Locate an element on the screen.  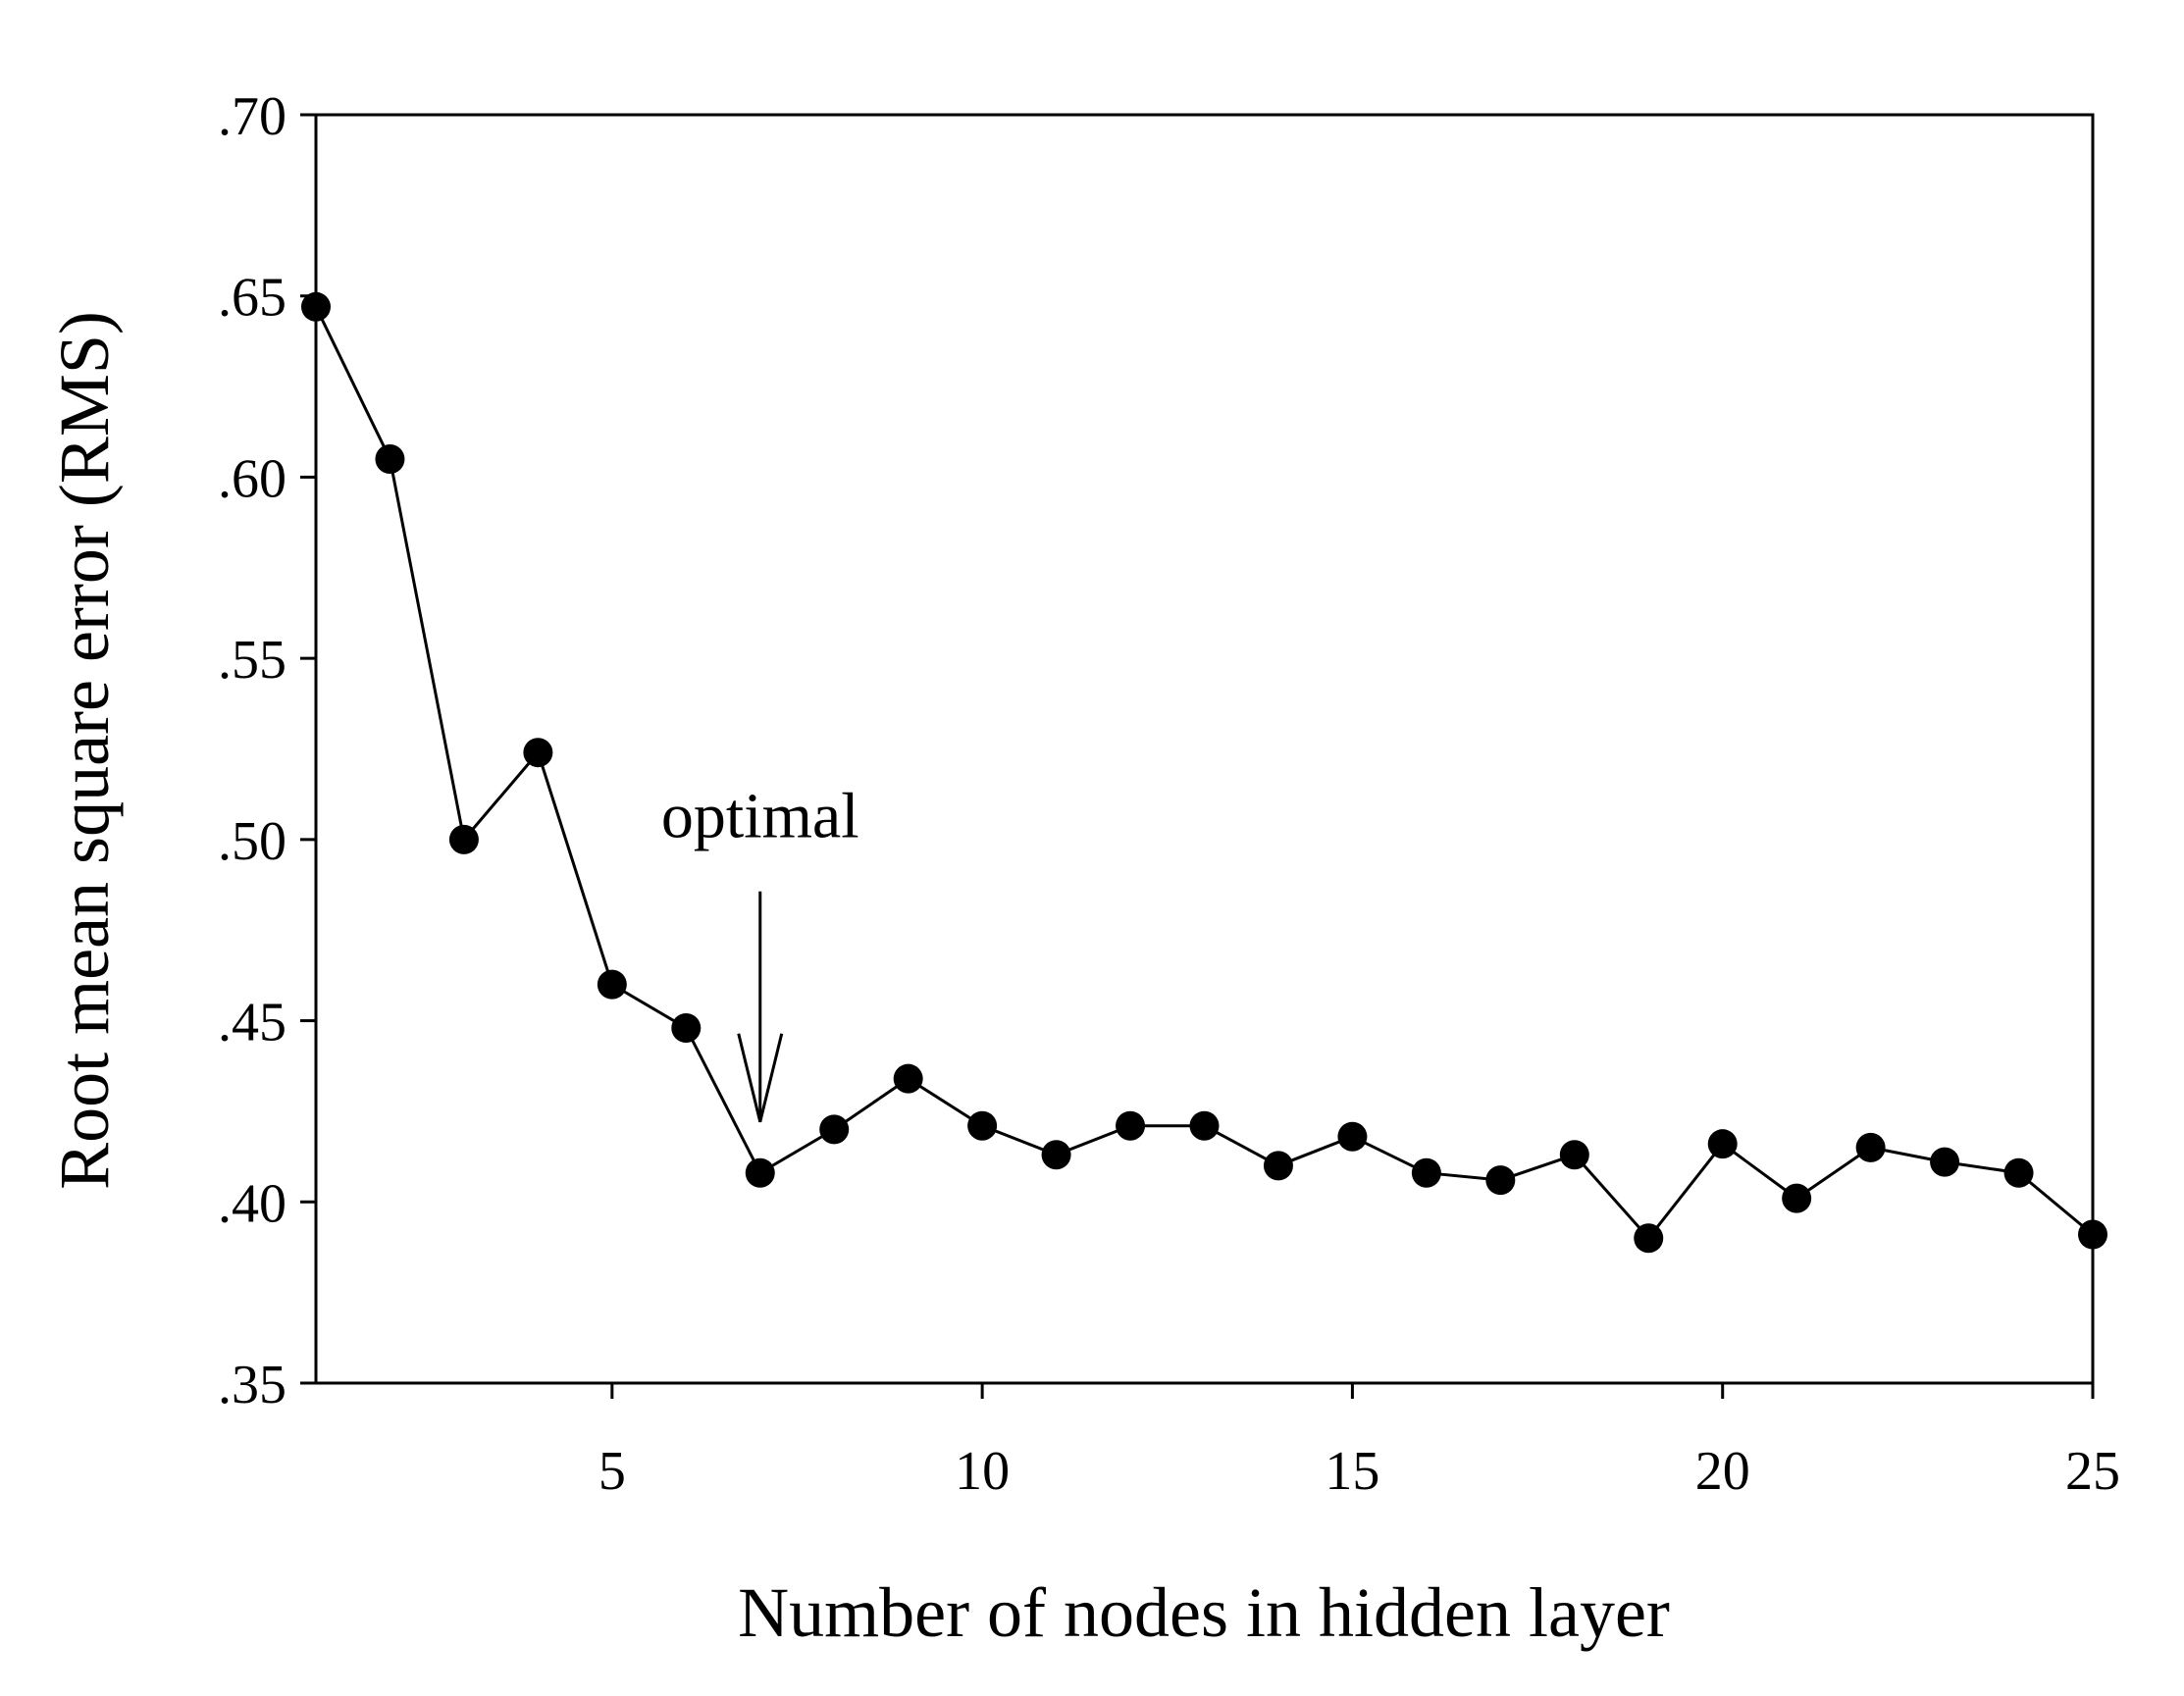
down-arrow-icon is located at coordinates (760, 1078).